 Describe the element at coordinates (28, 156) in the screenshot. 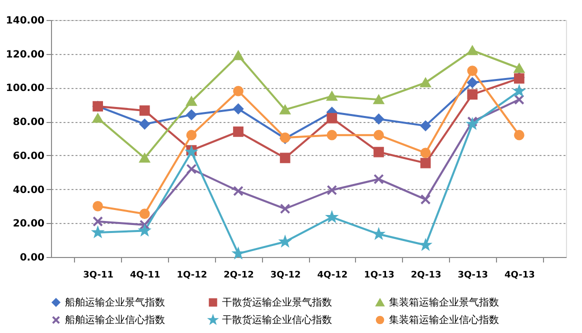

I see `y-tick-label: 60.00` at that location.